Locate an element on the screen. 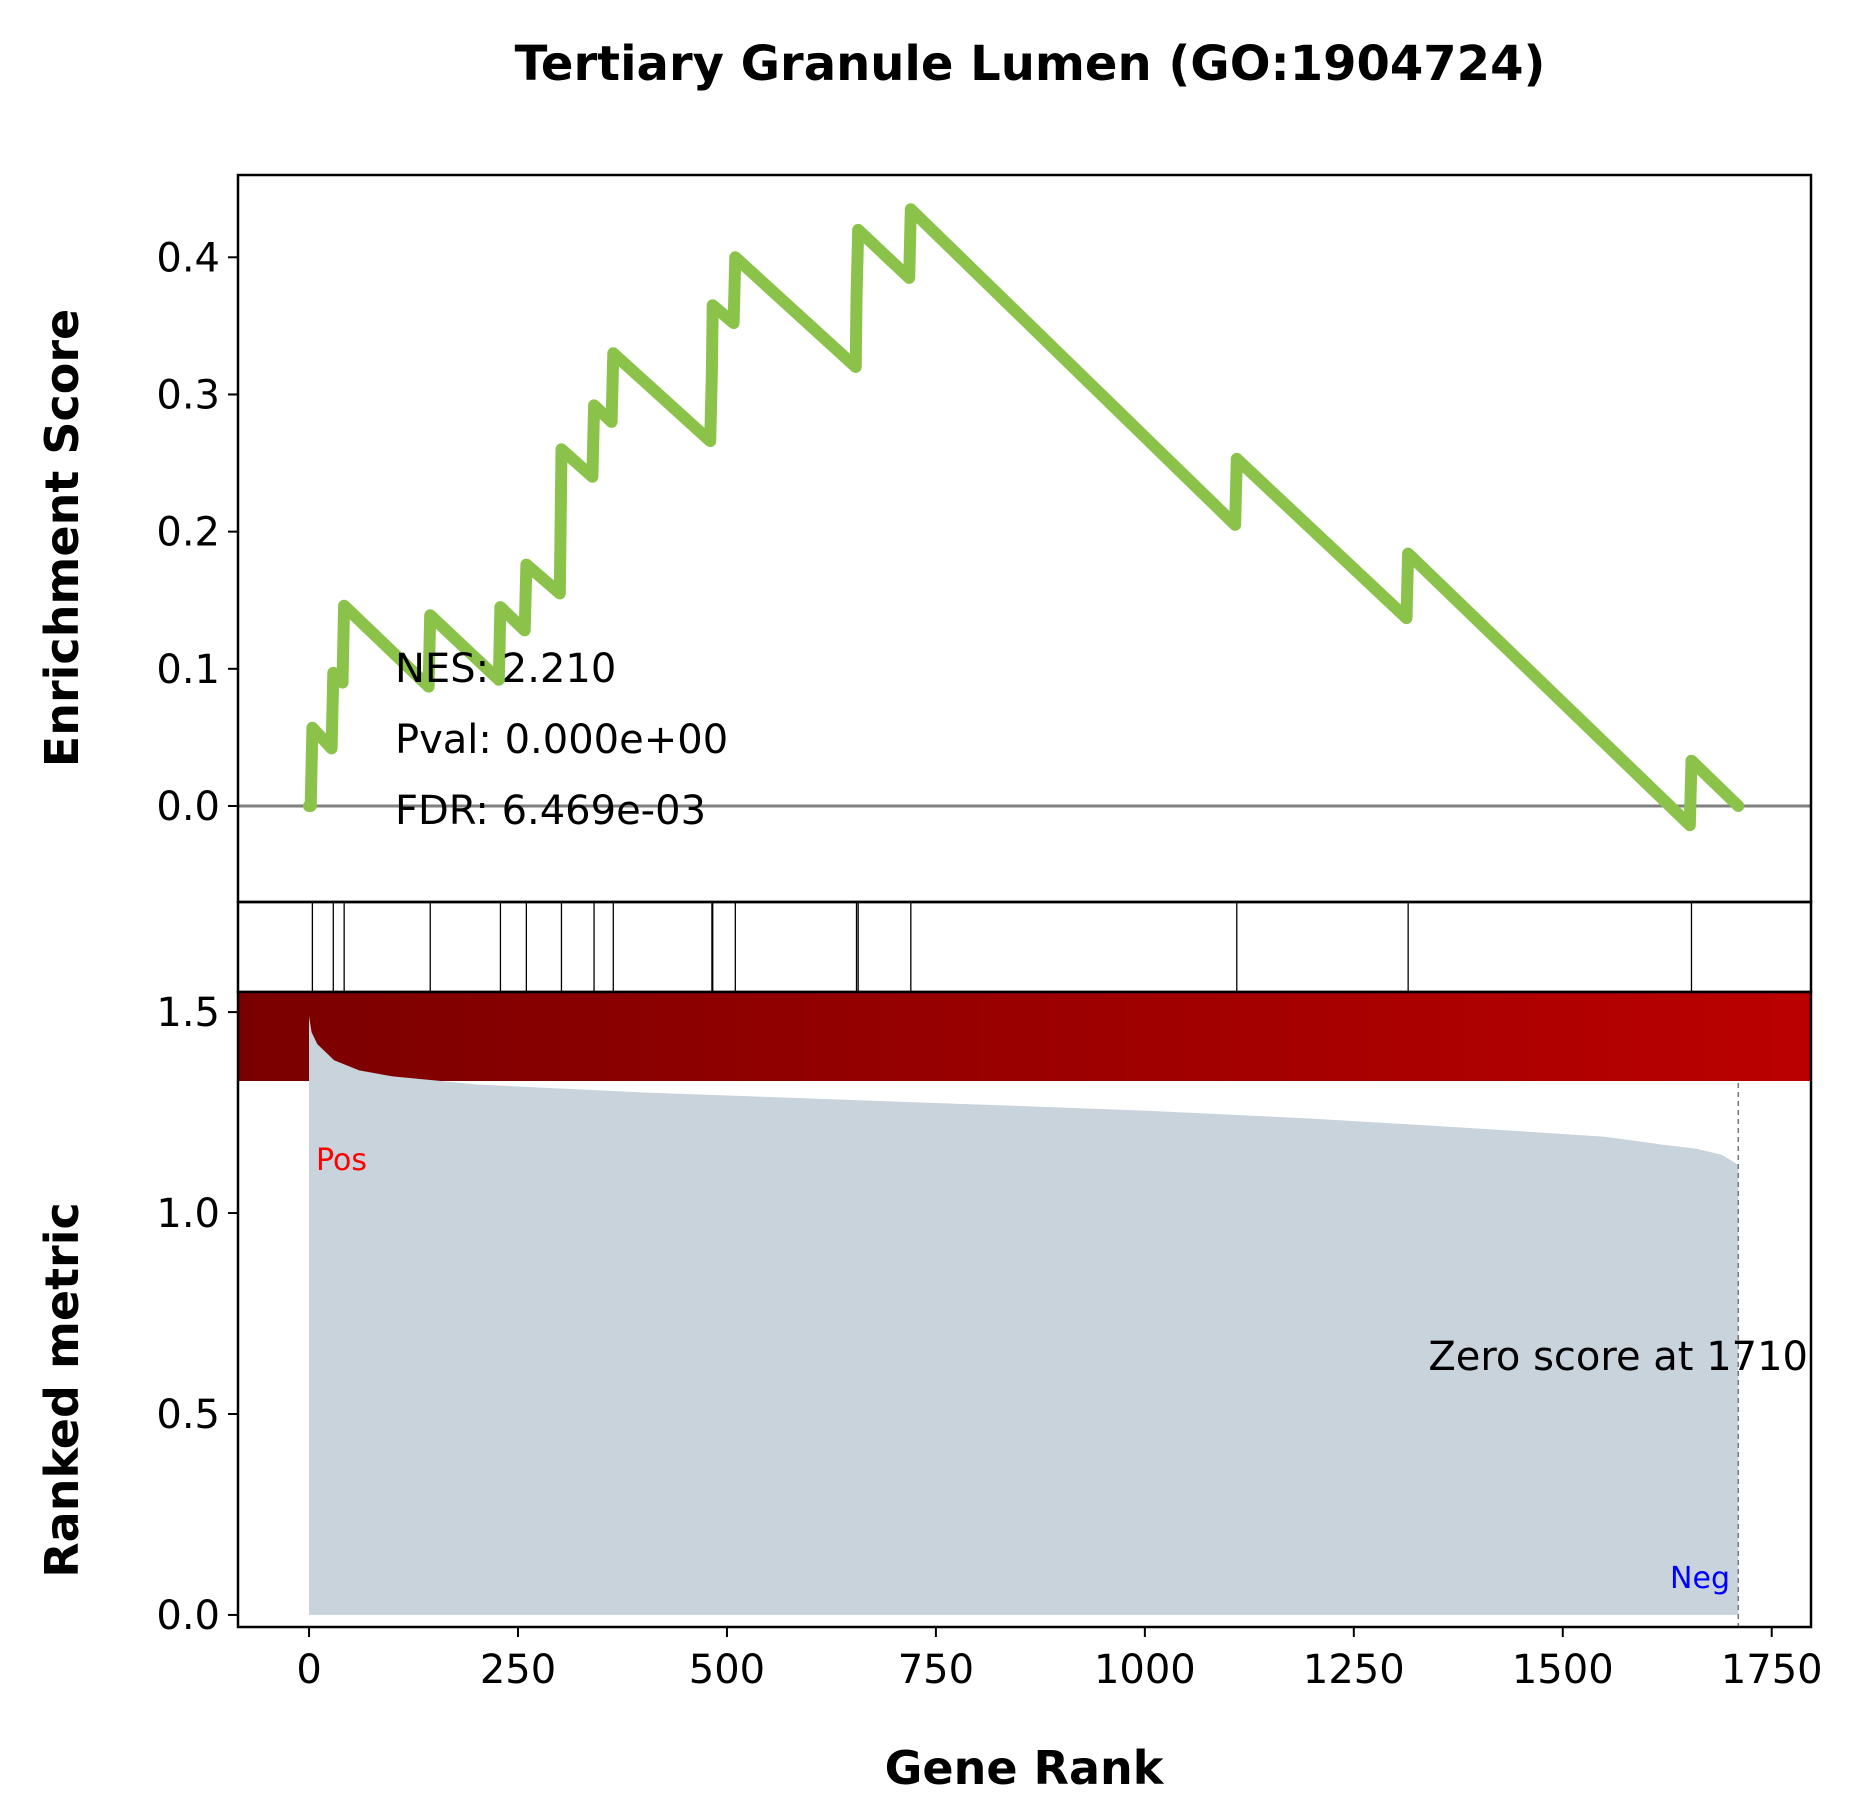  es-y-tick-label: 0.0 is located at coordinates (188, 807).